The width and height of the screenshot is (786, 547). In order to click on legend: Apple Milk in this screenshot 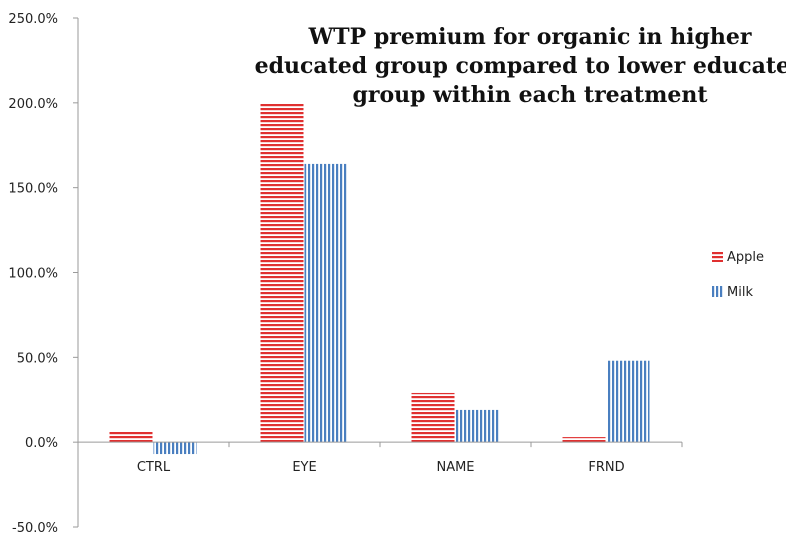, I will do `click(738, 275)`.